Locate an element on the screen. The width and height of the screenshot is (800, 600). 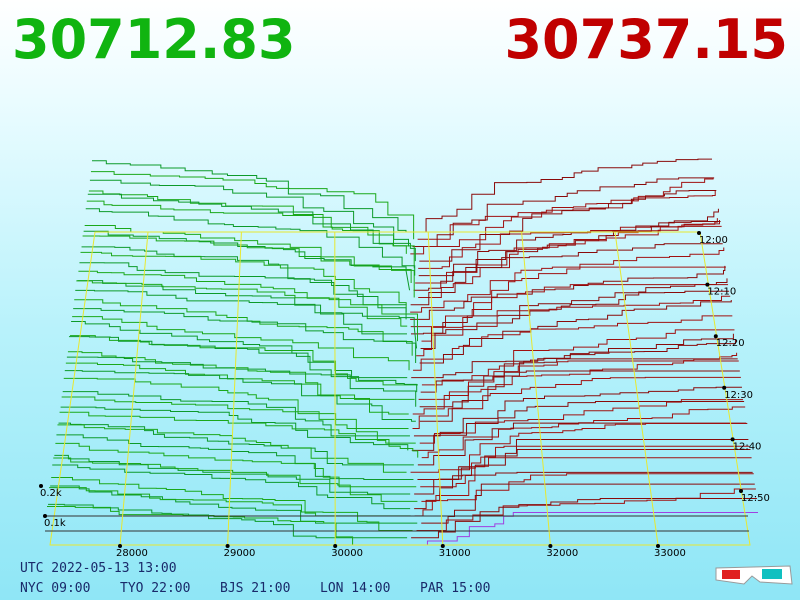
ask-price: 30737.15 is located at coordinates (646, 39).